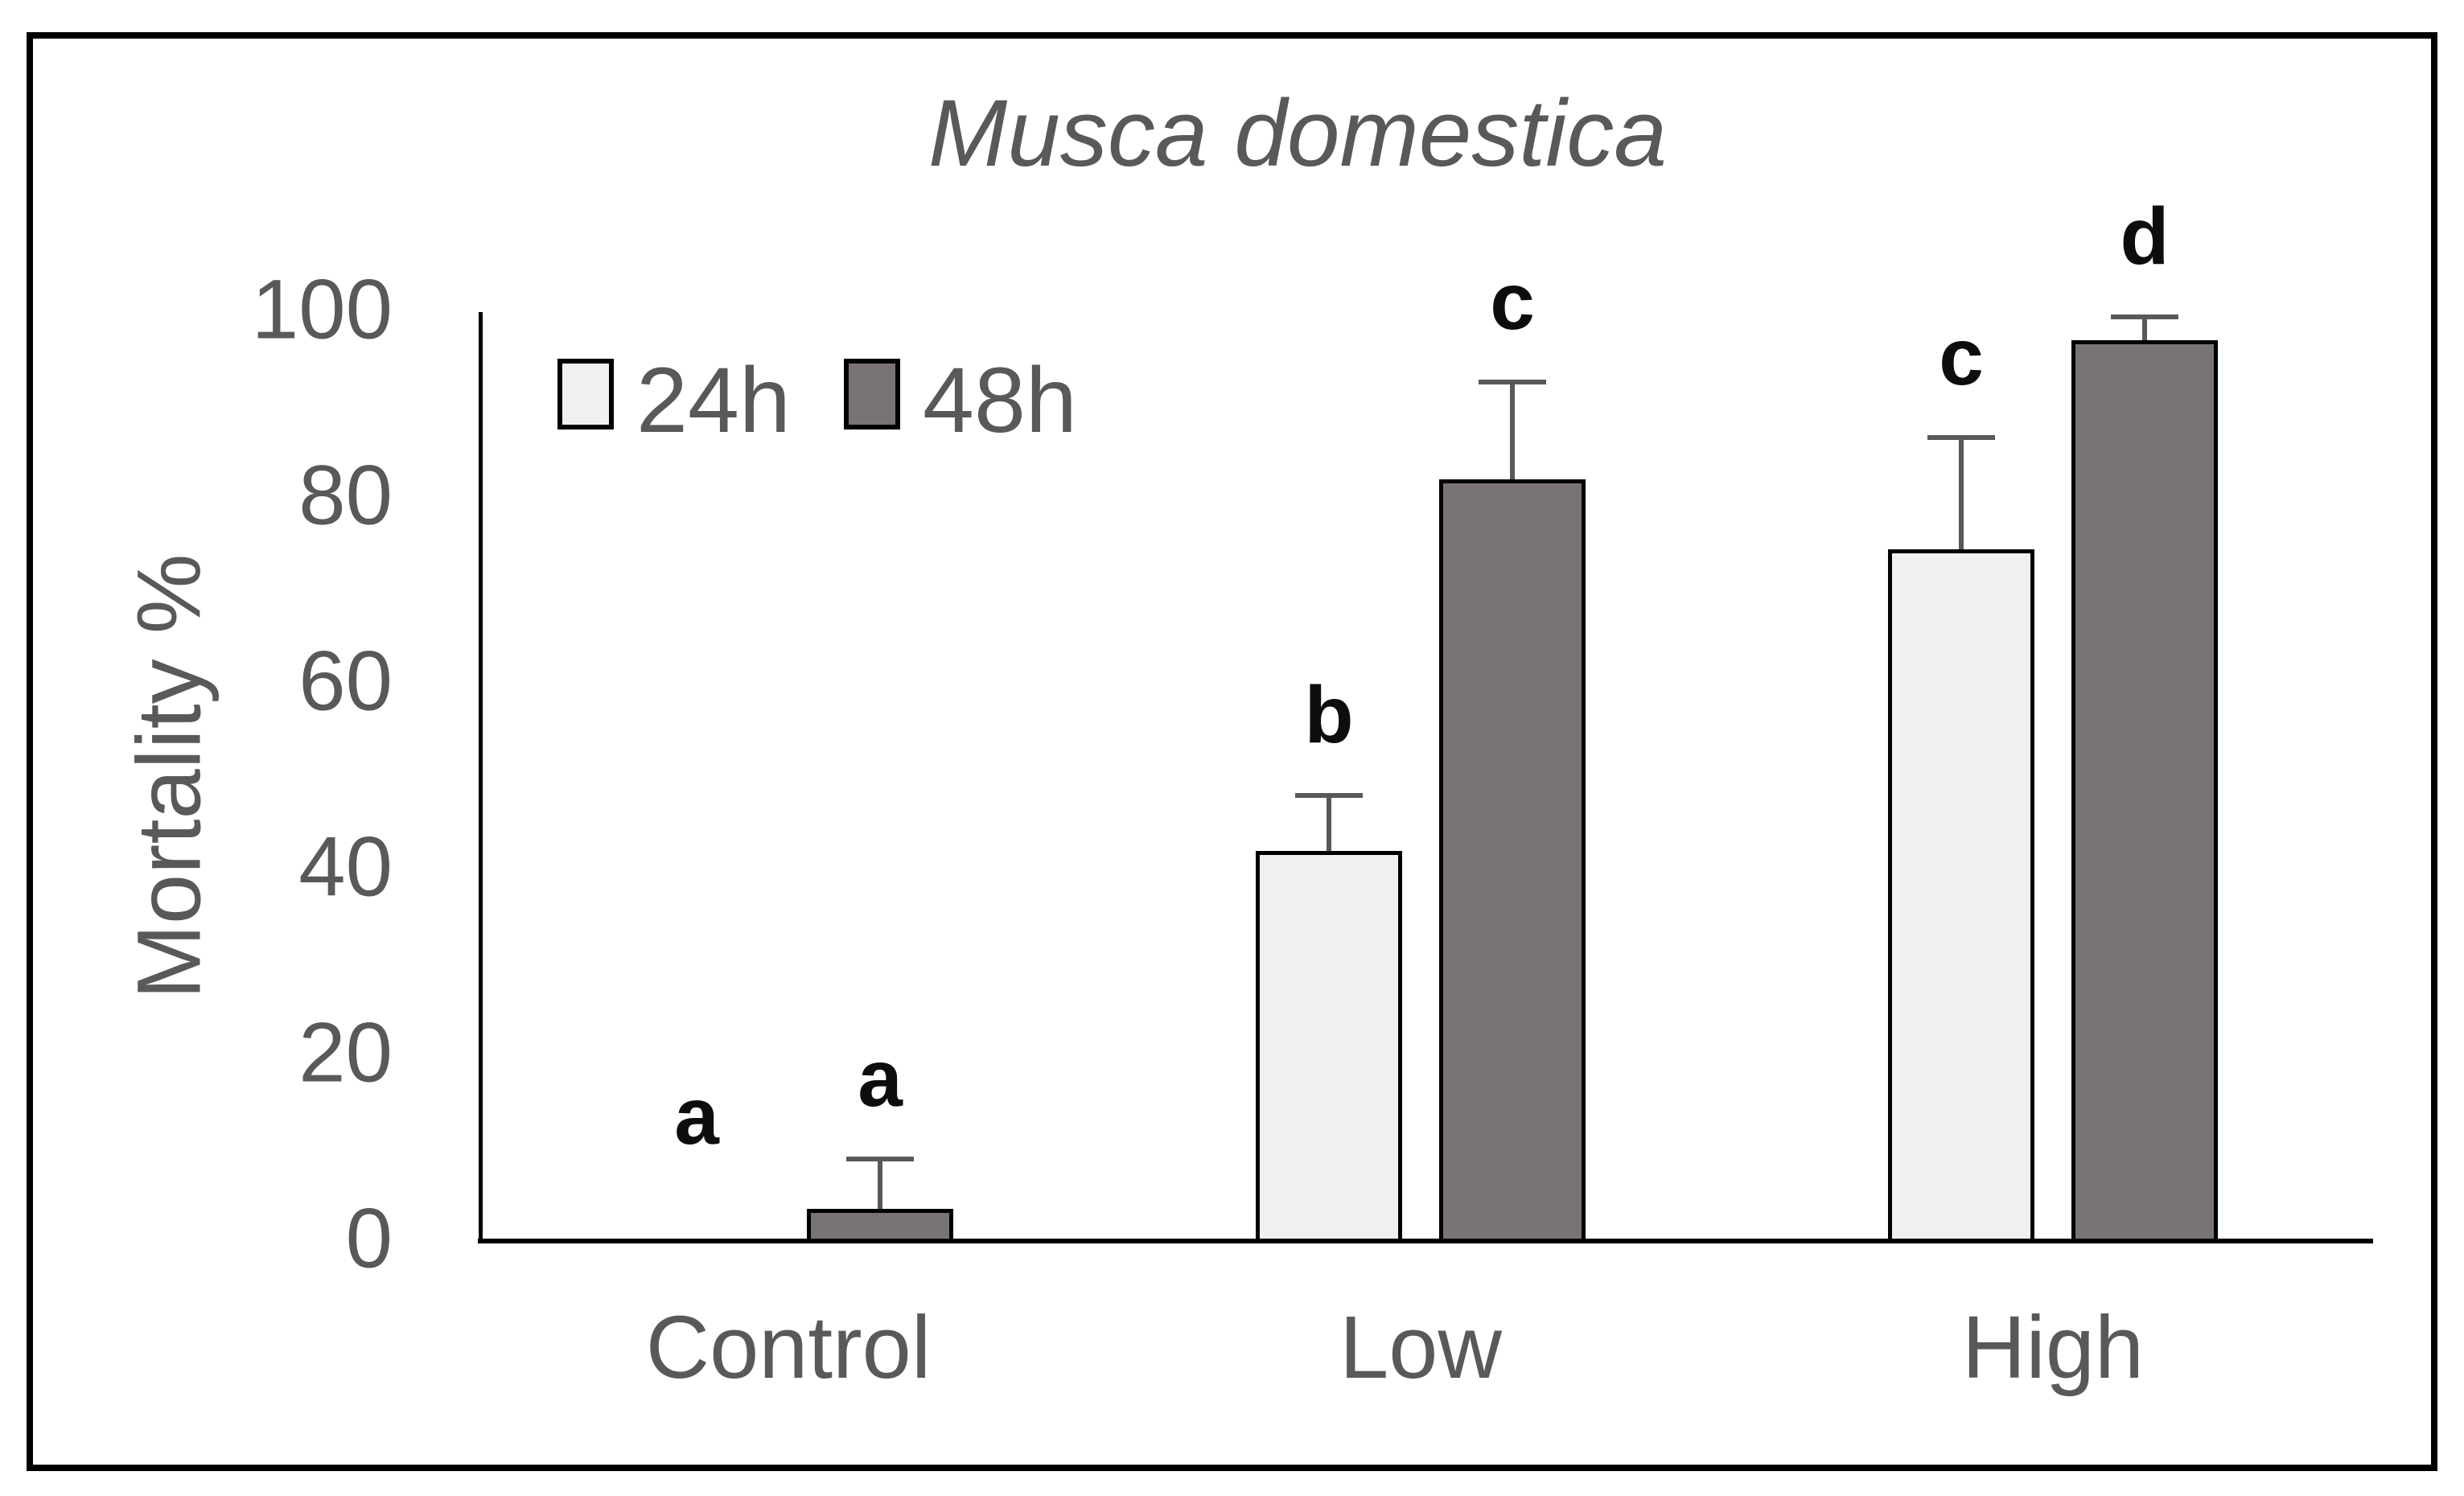 This screenshot has width=2464, height=1496. Describe the element at coordinates (345, 496) in the screenshot. I see `y-tick-label: 80` at that location.